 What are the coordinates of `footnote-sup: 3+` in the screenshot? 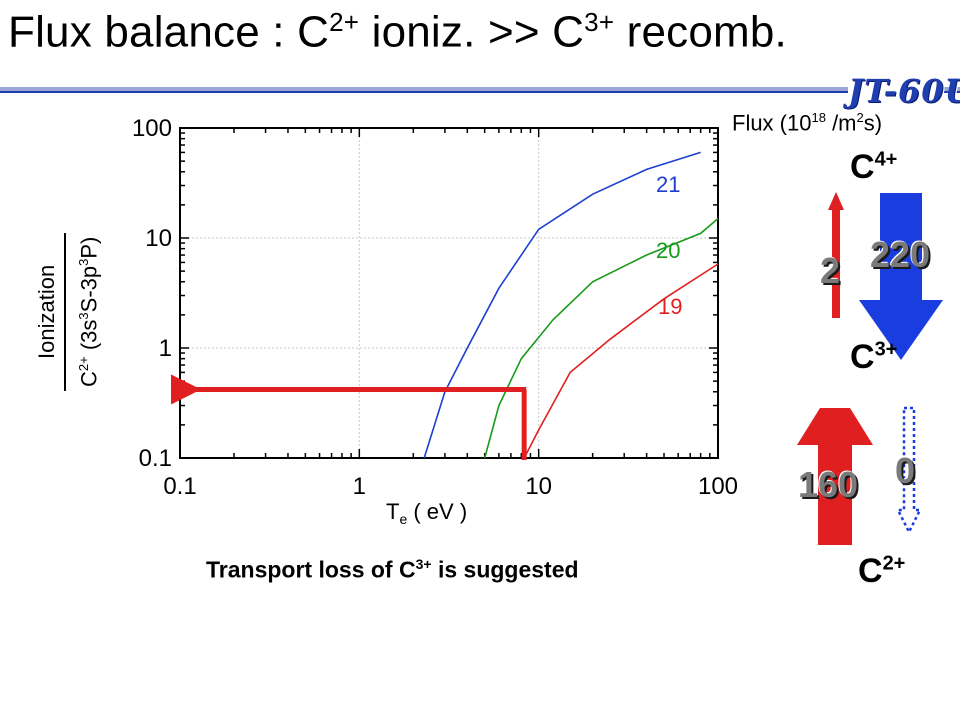 It's located at (423, 564).